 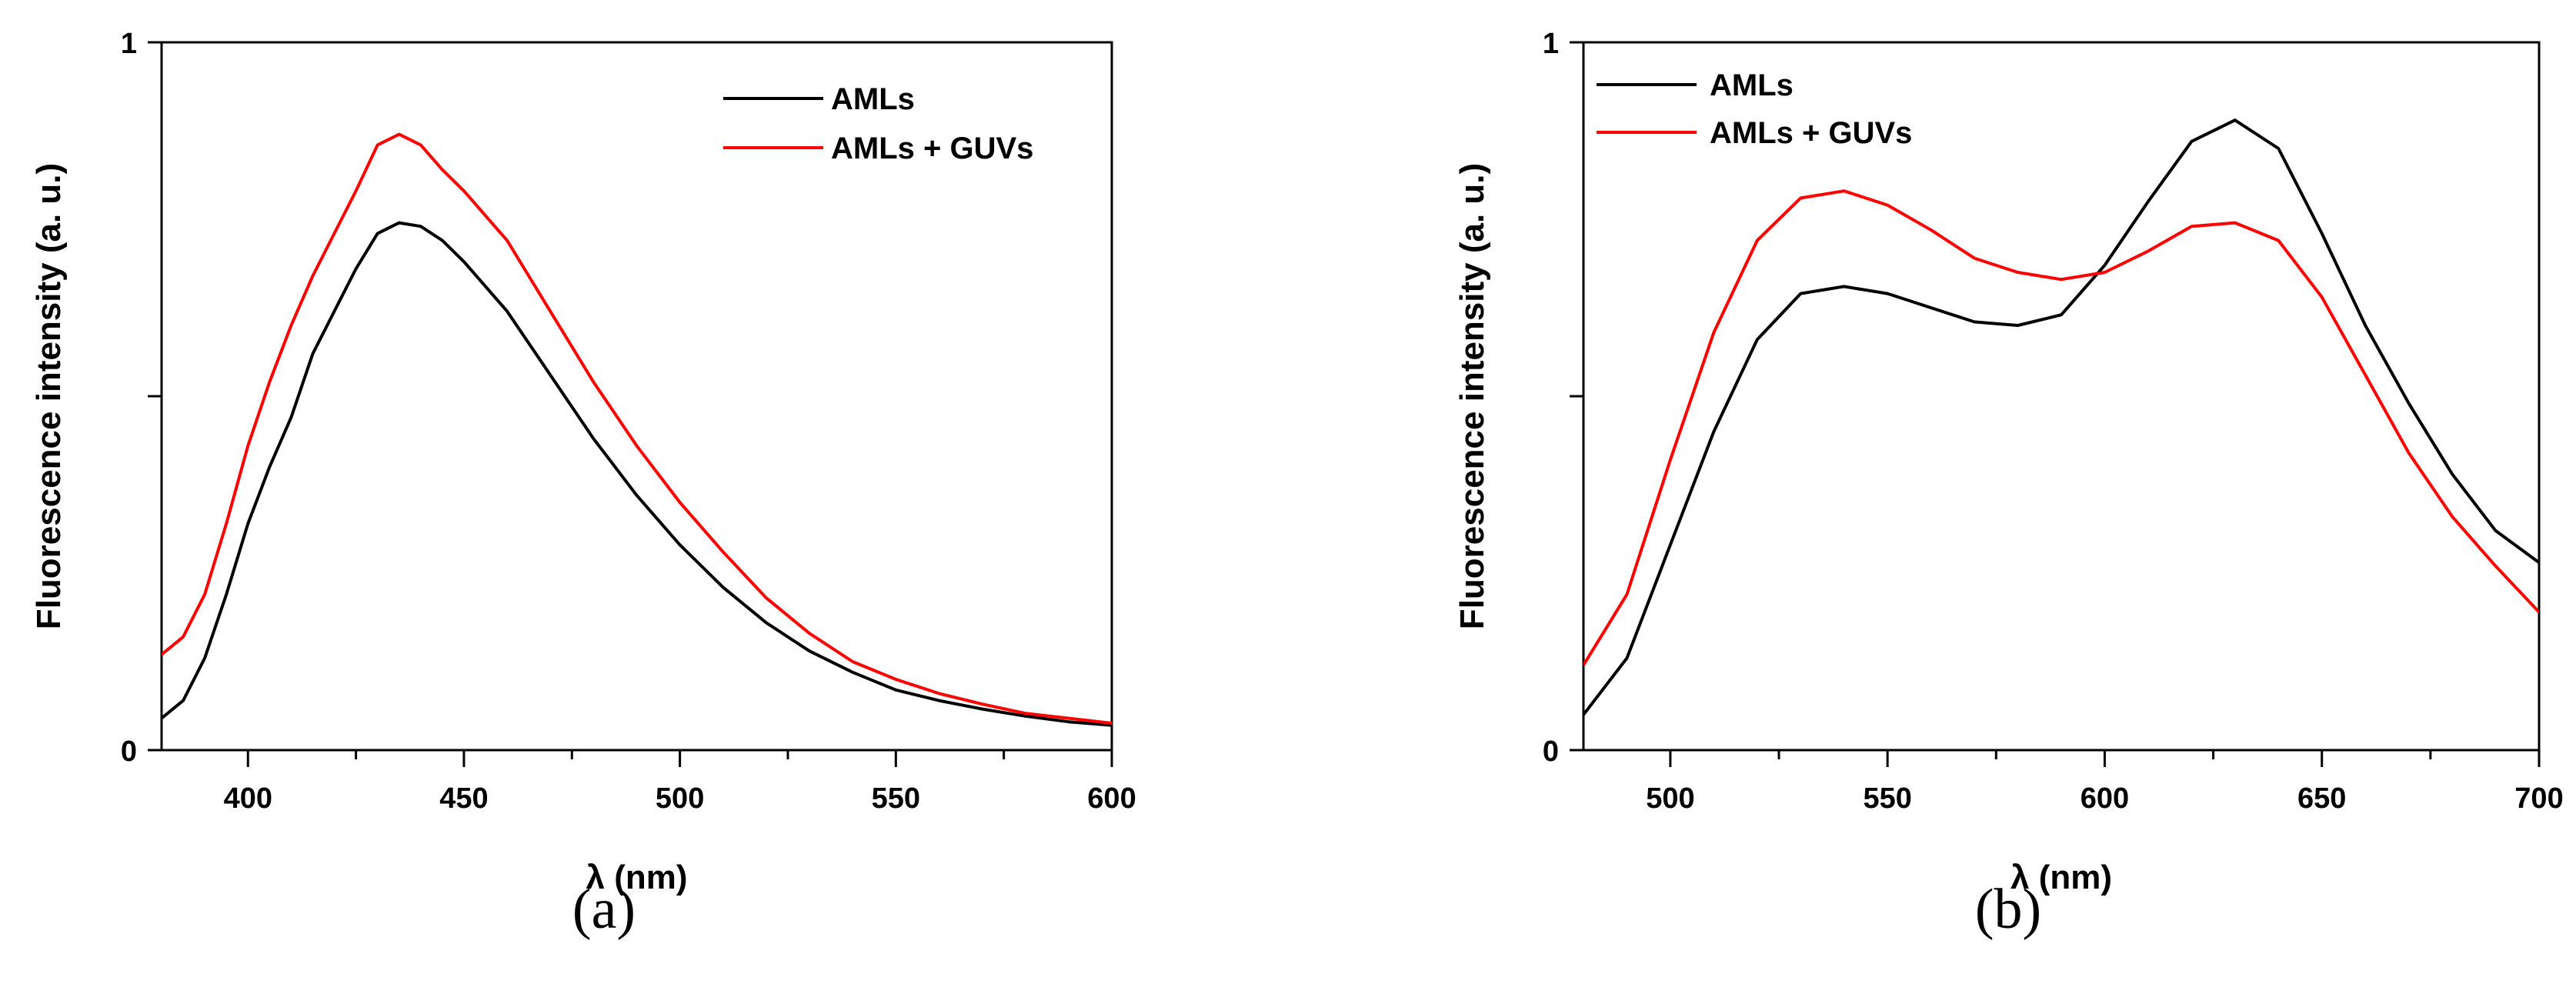 What do you see at coordinates (2539, 798) in the screenshot?
I see `x-tick-label: 700` at bounding box center [2539, 798].